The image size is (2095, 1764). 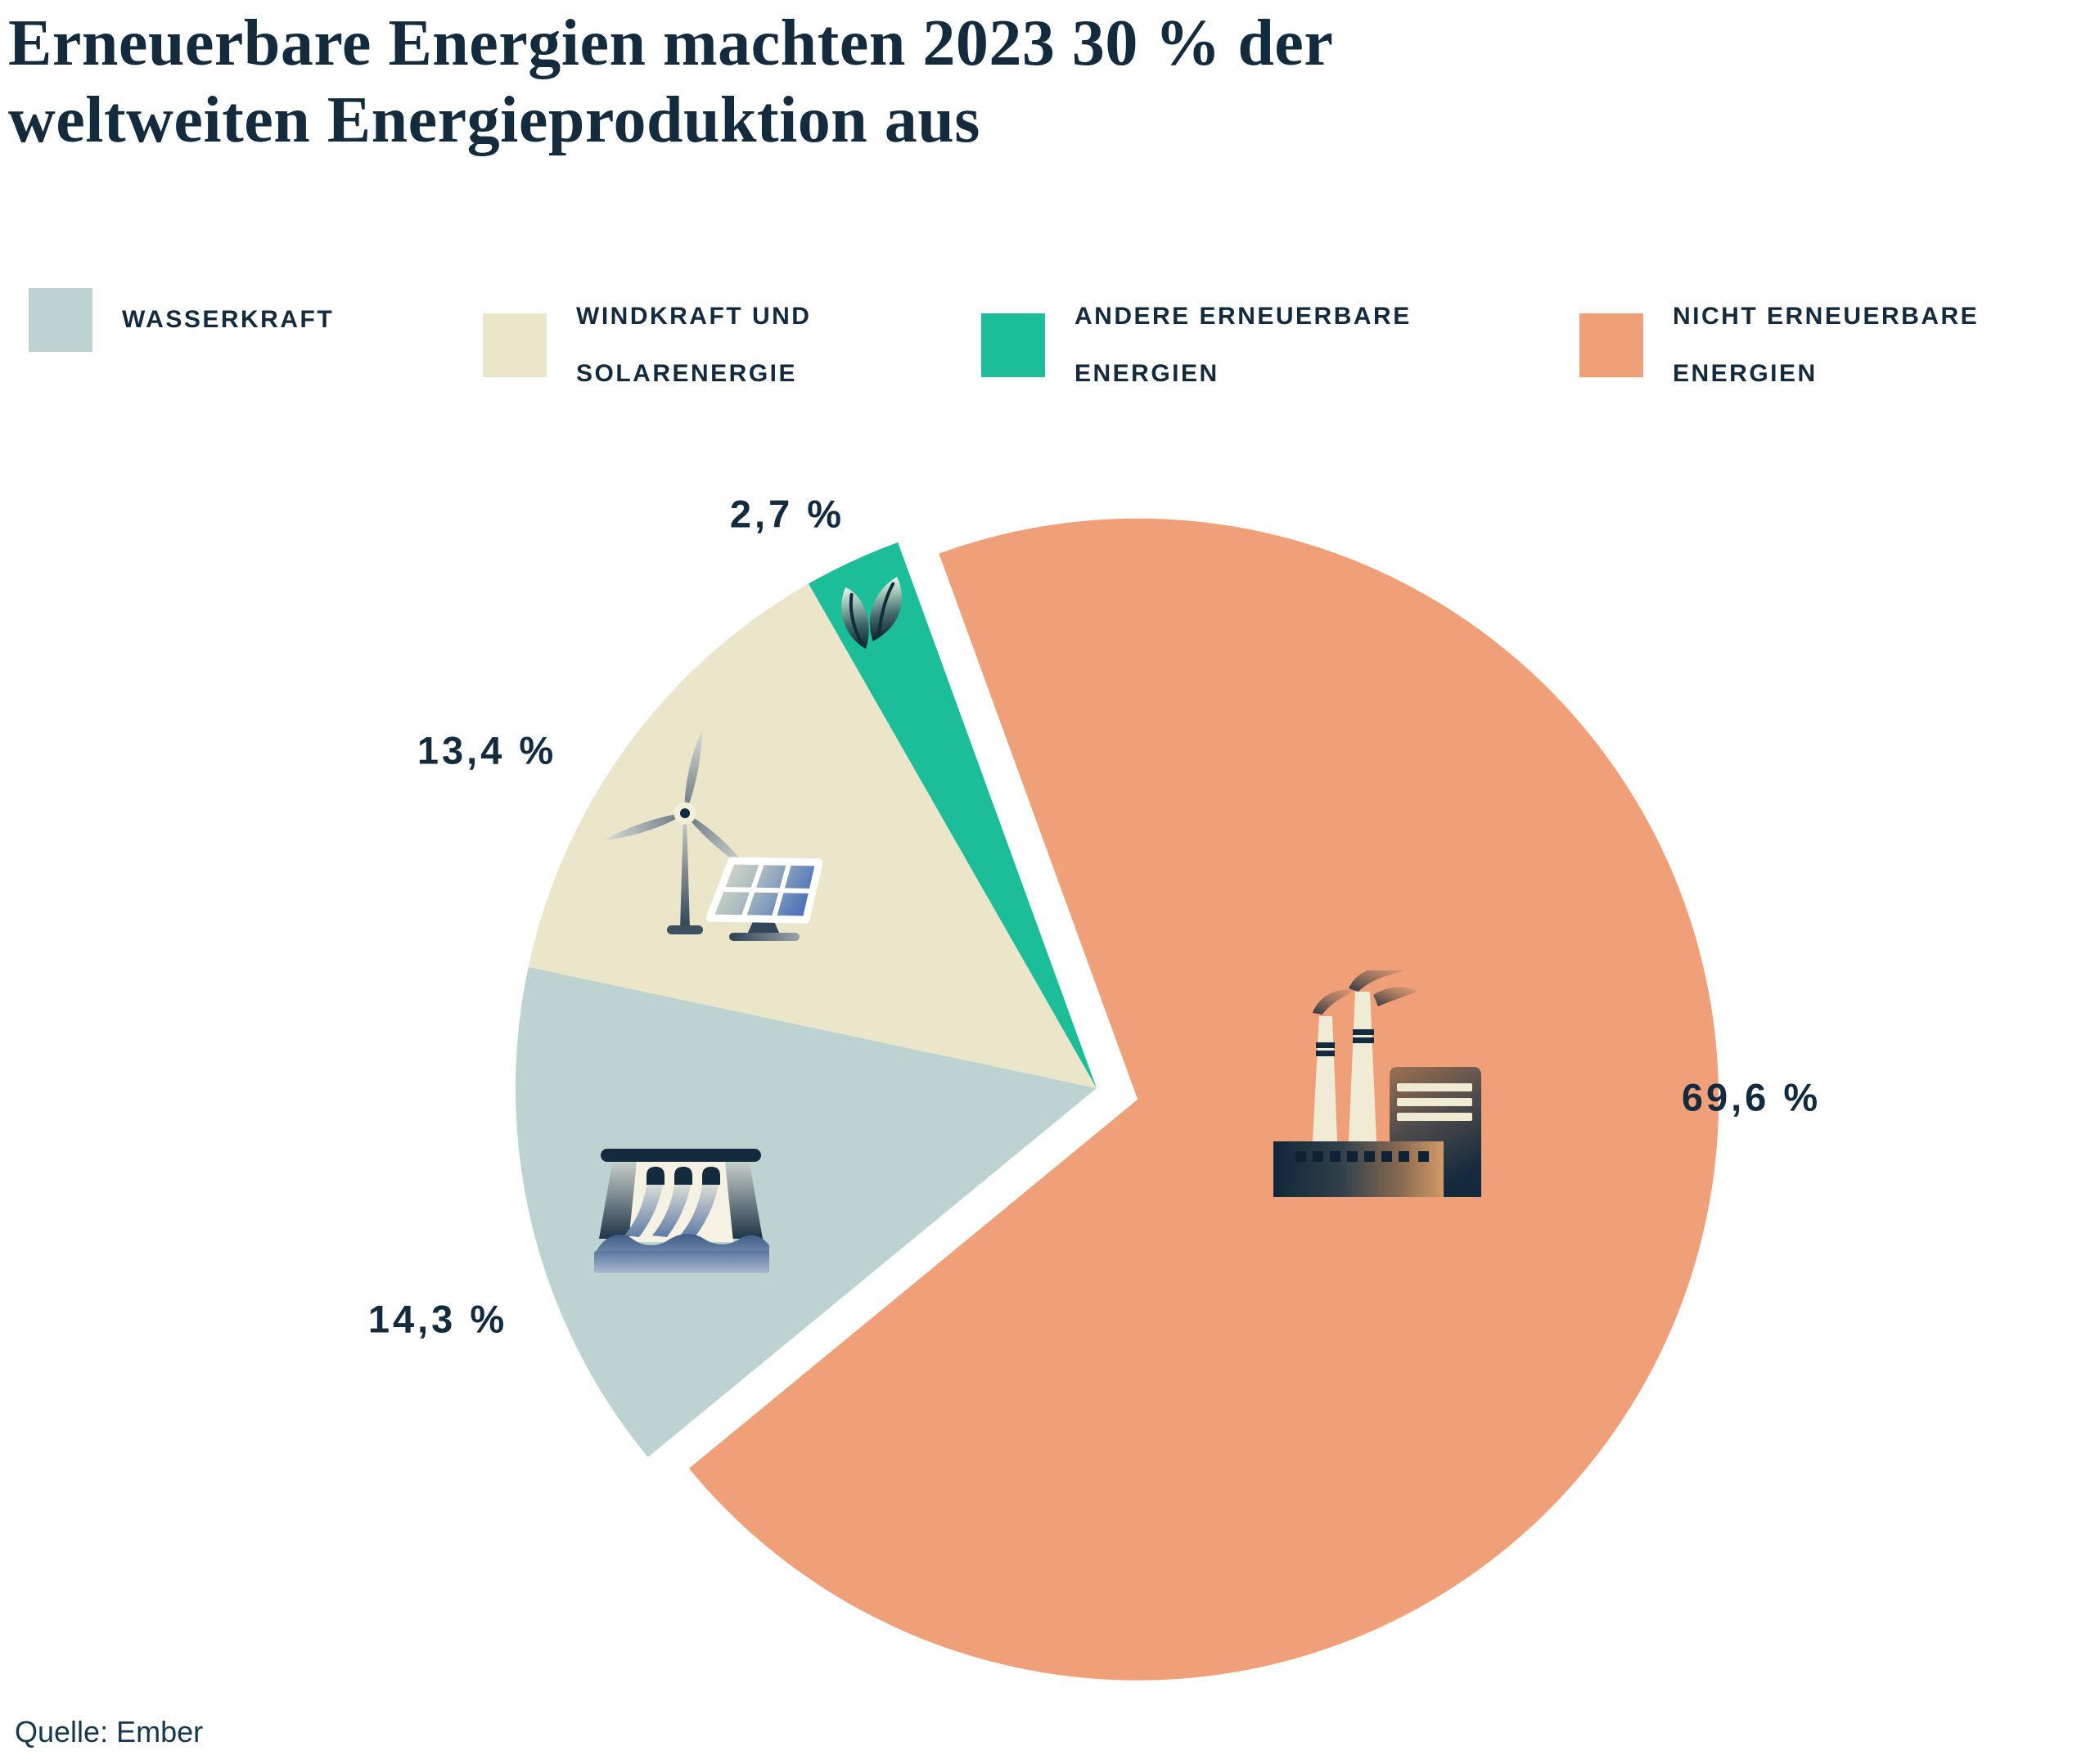 I want to click on legend-item-windkraft-solar: WINDKRAFT UND SOLARENERGIE, so click(x=647, y=346).